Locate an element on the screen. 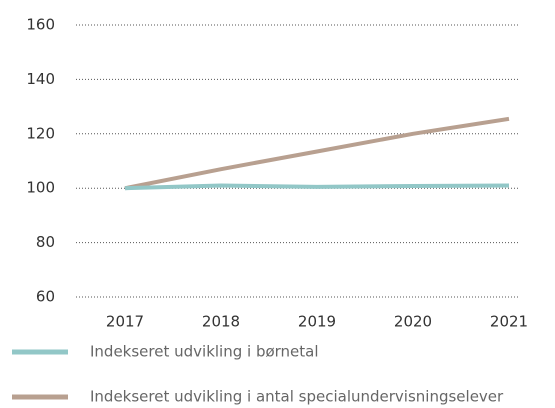  x-tick-label: 2020 is located at coordinates (413, 322).